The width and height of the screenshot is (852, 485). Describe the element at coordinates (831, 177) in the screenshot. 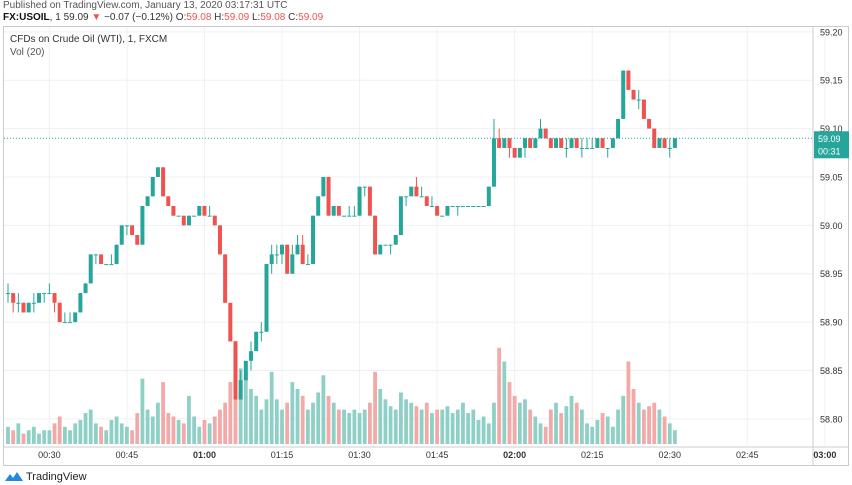

I see `y-tick-label: 59.05` at that location.